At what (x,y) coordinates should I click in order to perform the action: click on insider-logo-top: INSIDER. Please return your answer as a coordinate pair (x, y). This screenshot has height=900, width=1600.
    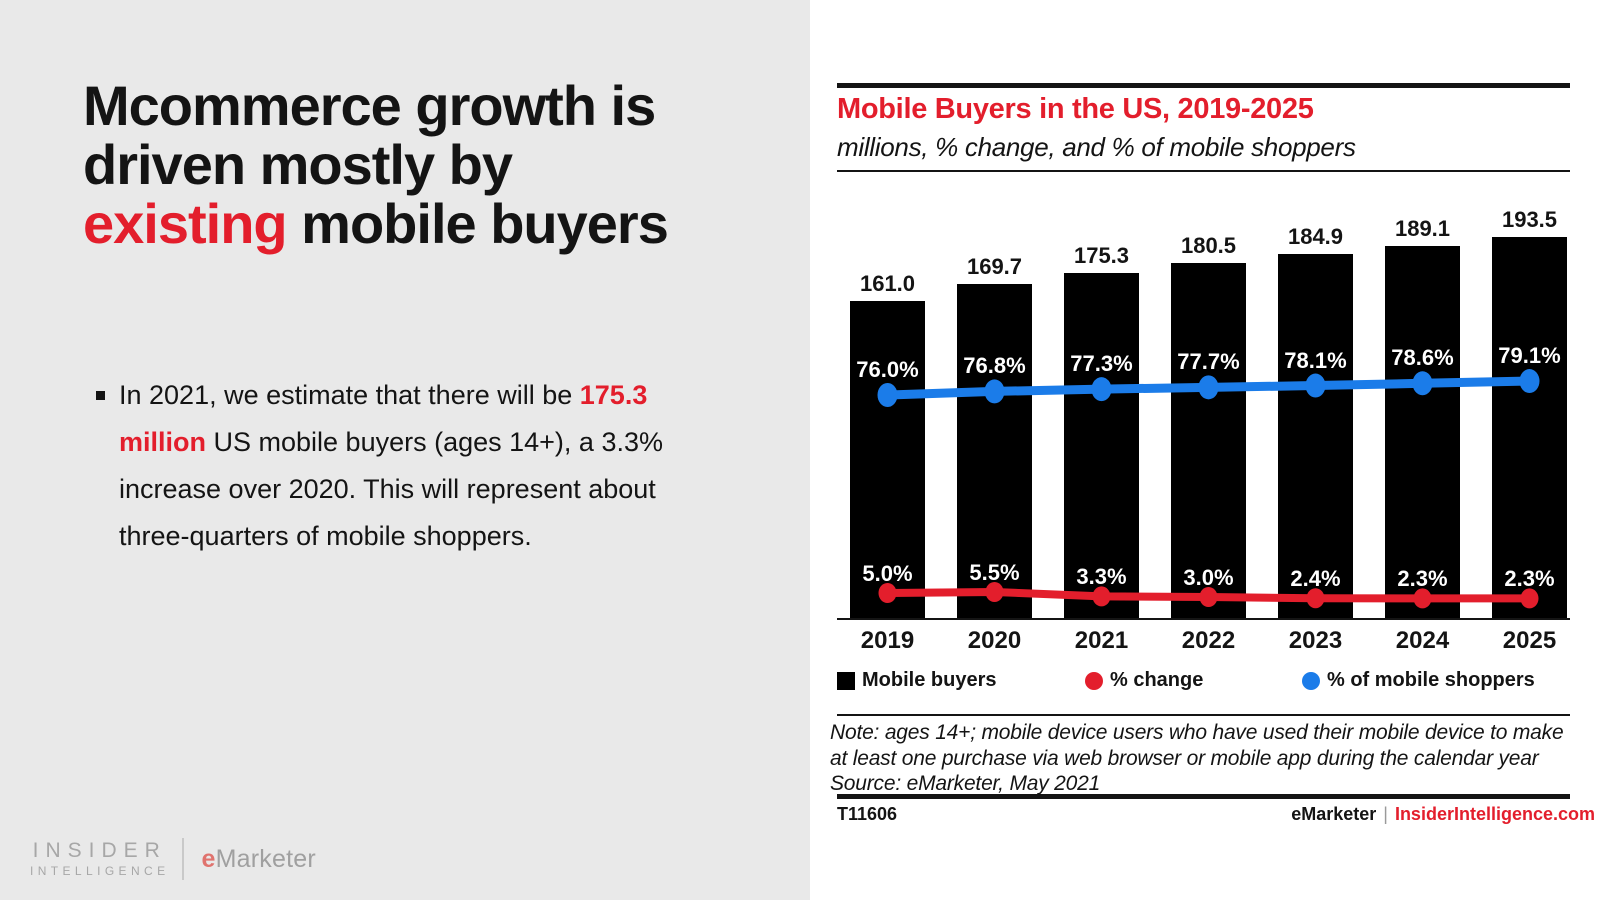
    Looking at the image, I should click on (99, 850).